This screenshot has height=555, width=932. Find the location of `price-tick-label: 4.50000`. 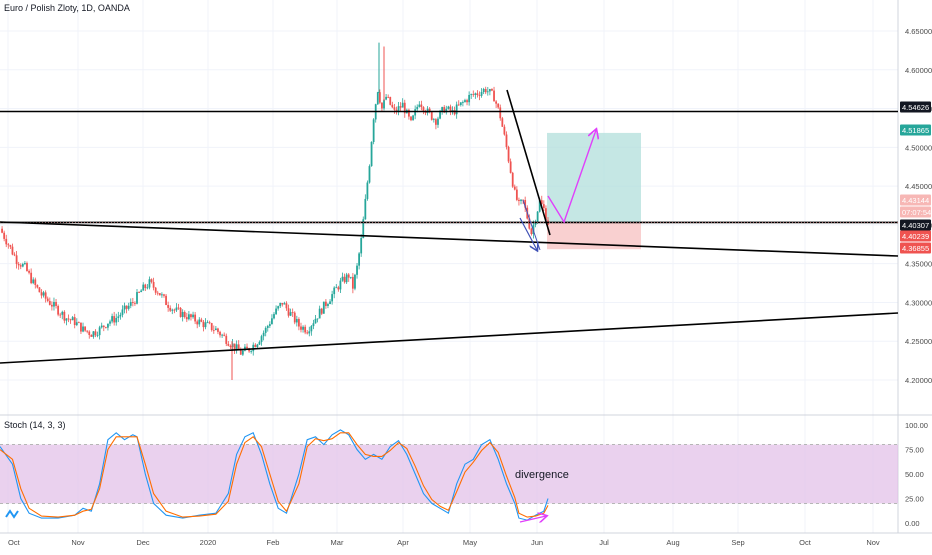

price-tick-label: 4.50000 is located at coordinates (918, 147).